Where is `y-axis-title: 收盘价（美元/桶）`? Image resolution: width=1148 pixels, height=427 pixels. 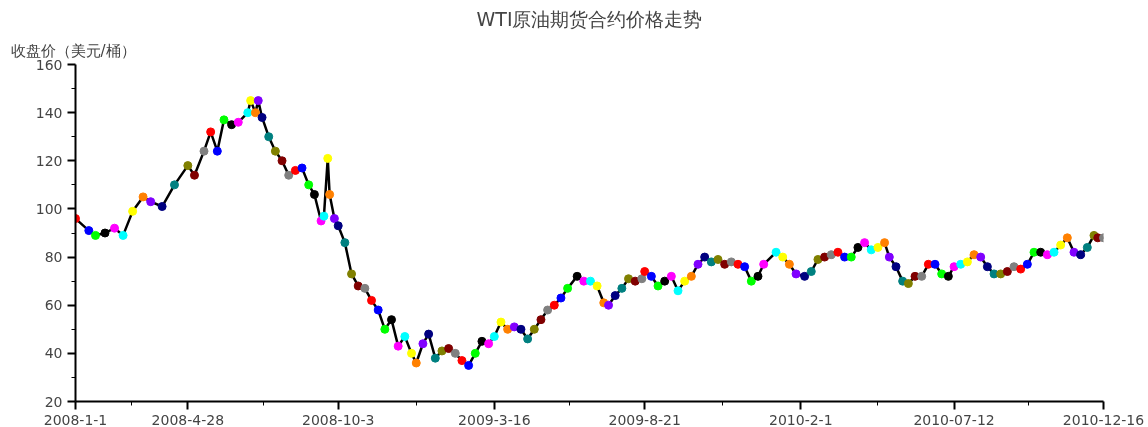
y-axis-title: 收盘价（美元/桶） is located at coordinates (73, 50).